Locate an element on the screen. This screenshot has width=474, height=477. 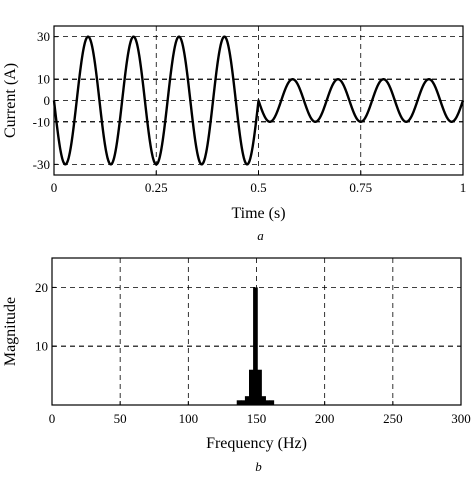
panel-b-x-tick-label: 250 is located at coordinates (393, 418).